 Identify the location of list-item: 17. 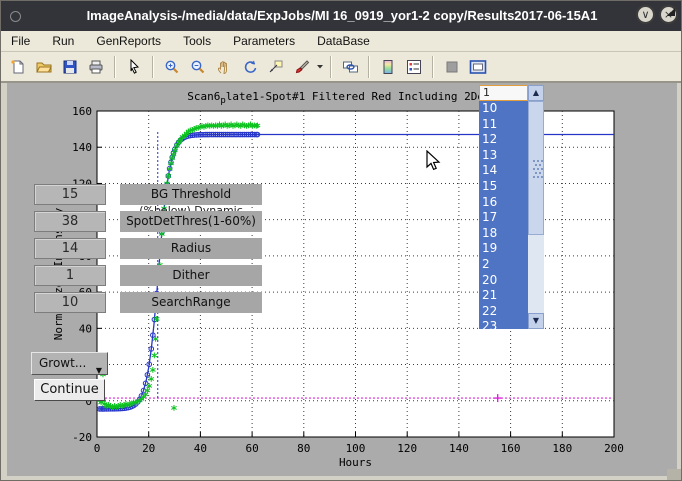
(503, 218).